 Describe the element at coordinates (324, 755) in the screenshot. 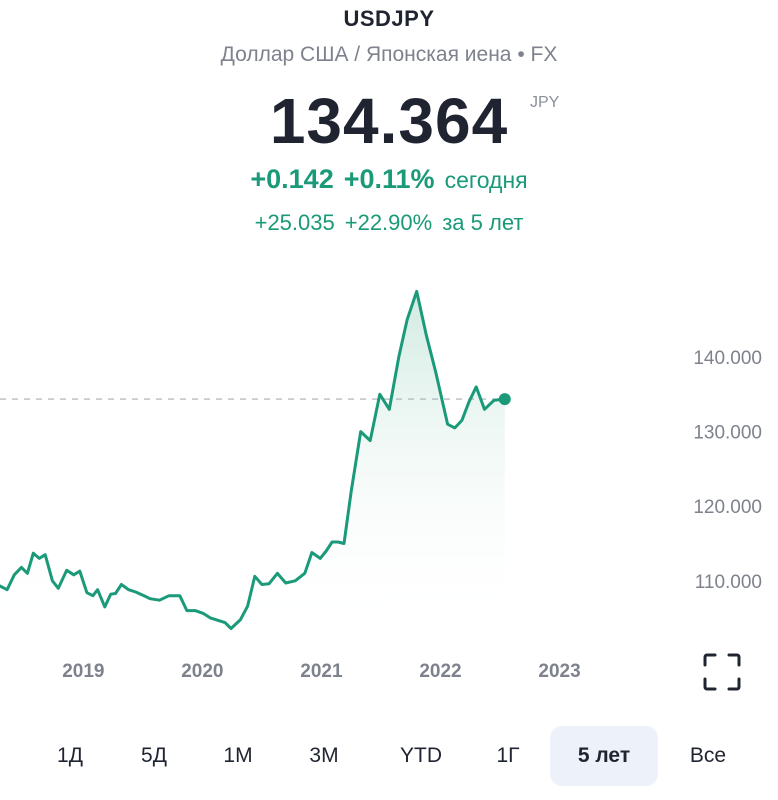

I see `tab-3m: 3М` at that location.